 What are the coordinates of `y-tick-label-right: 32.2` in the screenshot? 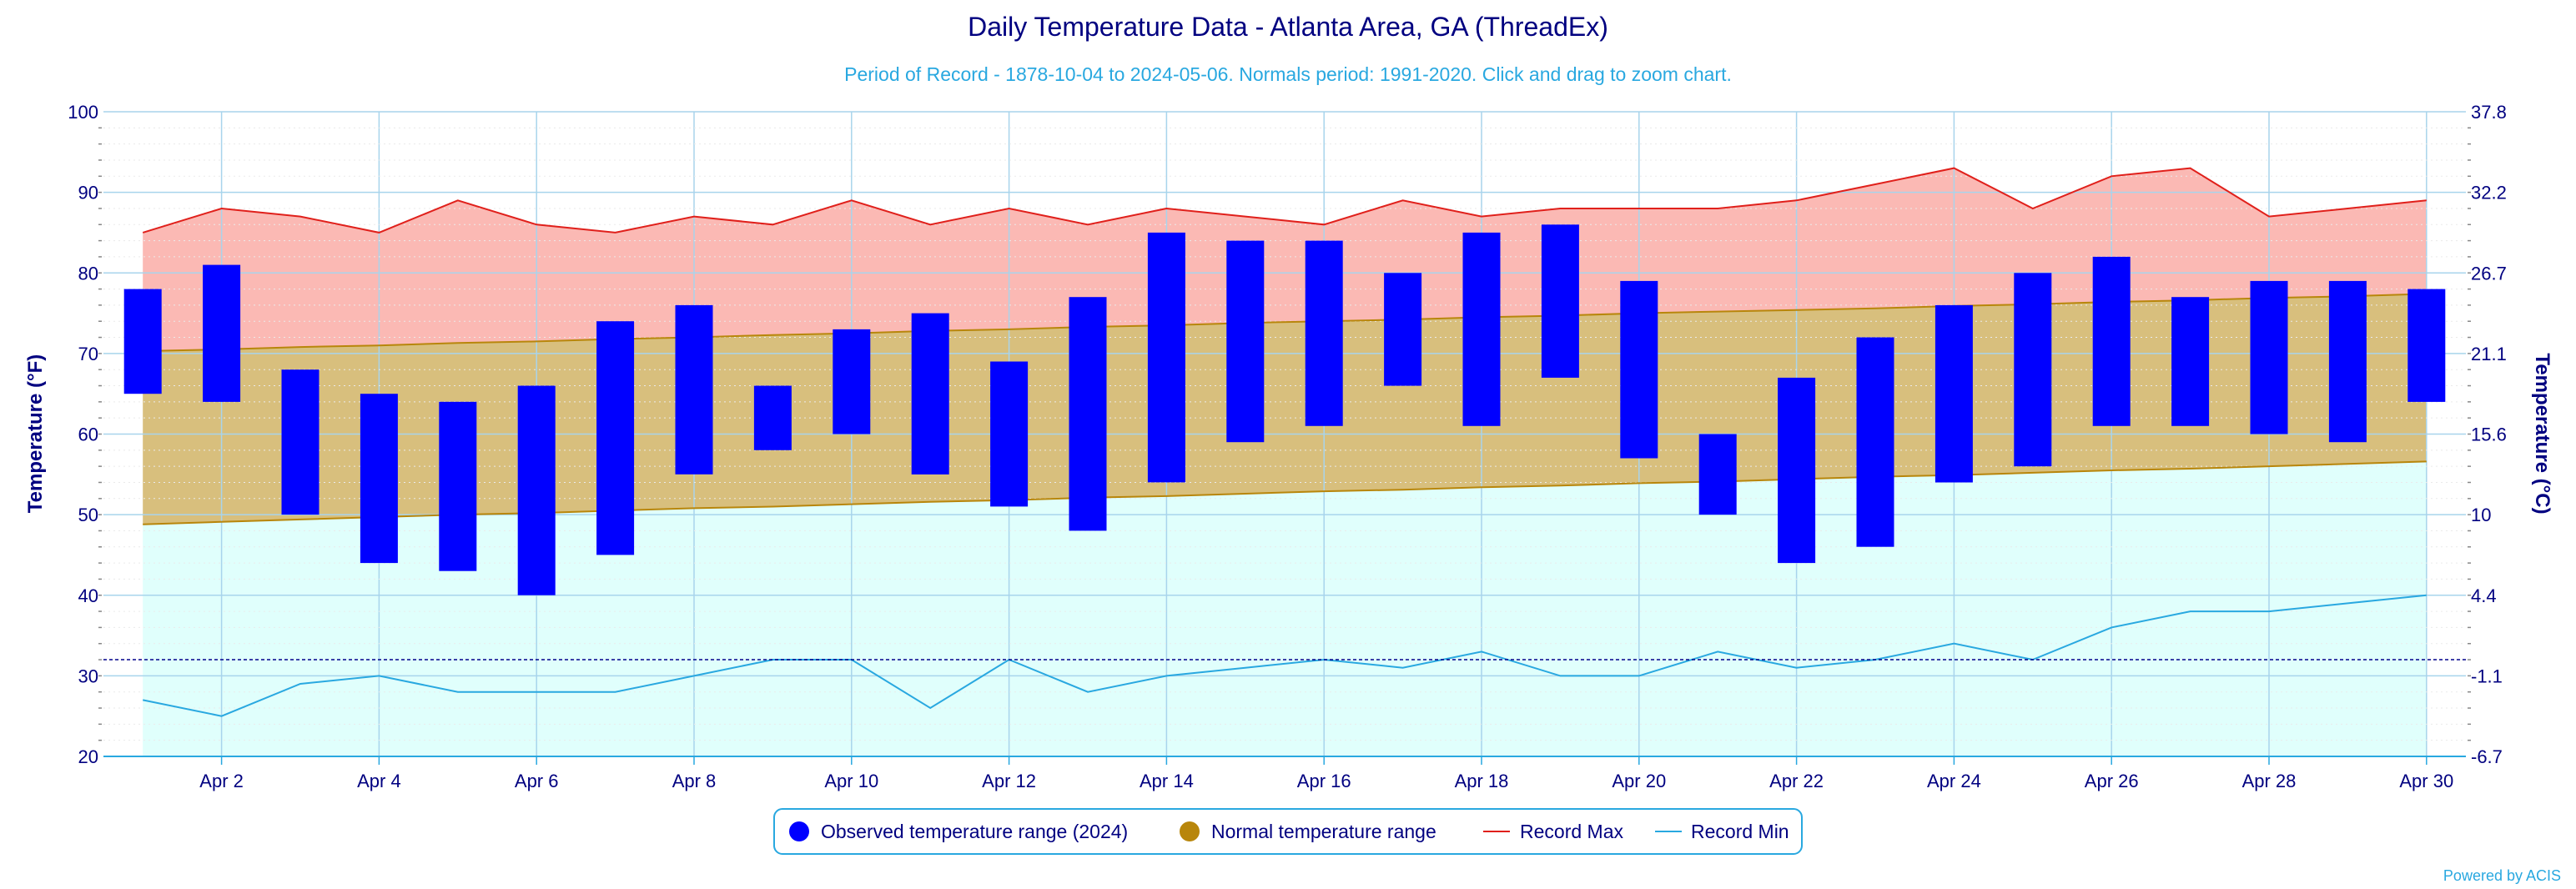 It's located at (2489, 193).